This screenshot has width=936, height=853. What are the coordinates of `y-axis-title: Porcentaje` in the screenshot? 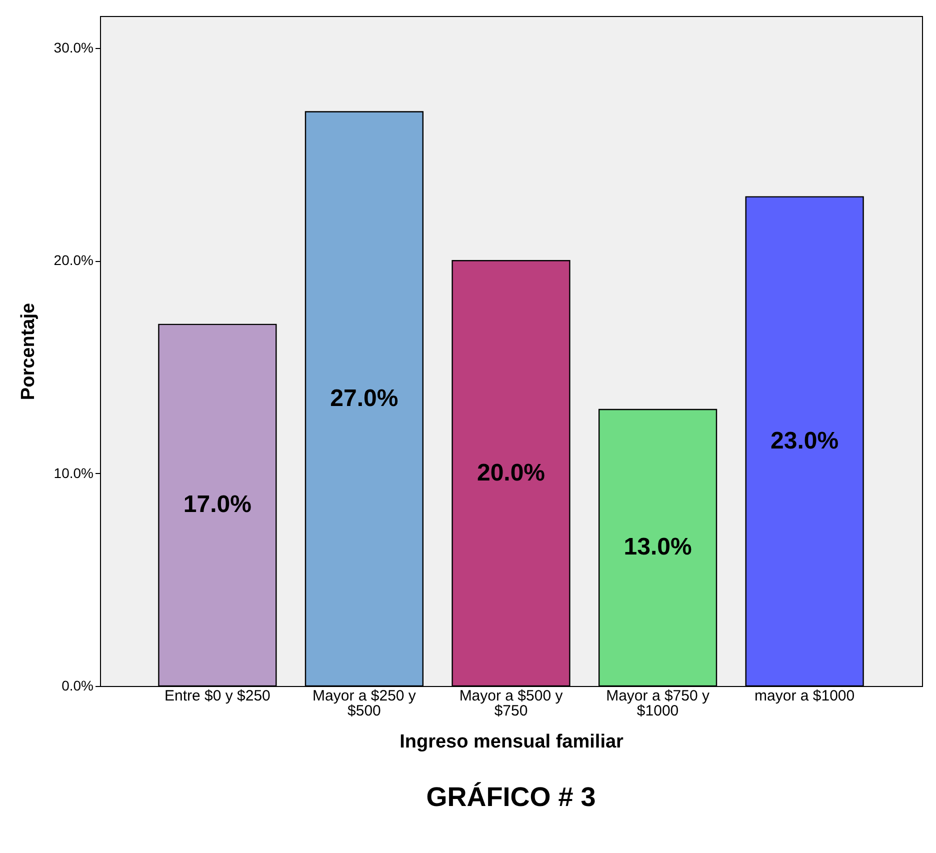 It's located at (28, 351).